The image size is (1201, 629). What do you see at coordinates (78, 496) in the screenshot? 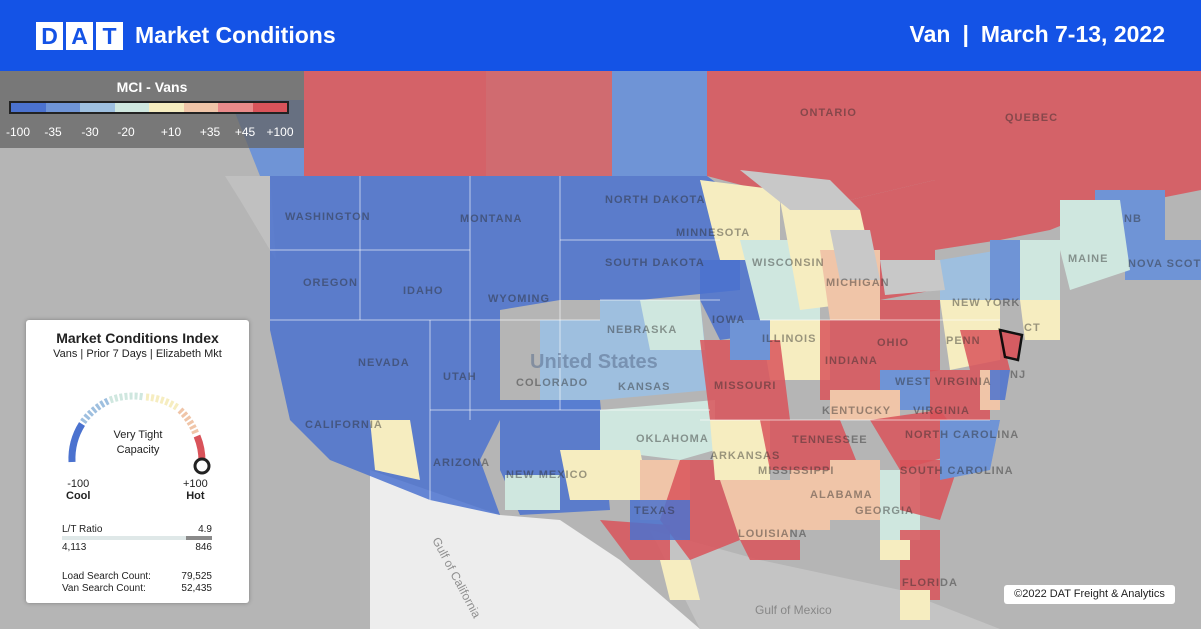
I see `gauge-min-label: Cool` at bounding box center [78, 496].